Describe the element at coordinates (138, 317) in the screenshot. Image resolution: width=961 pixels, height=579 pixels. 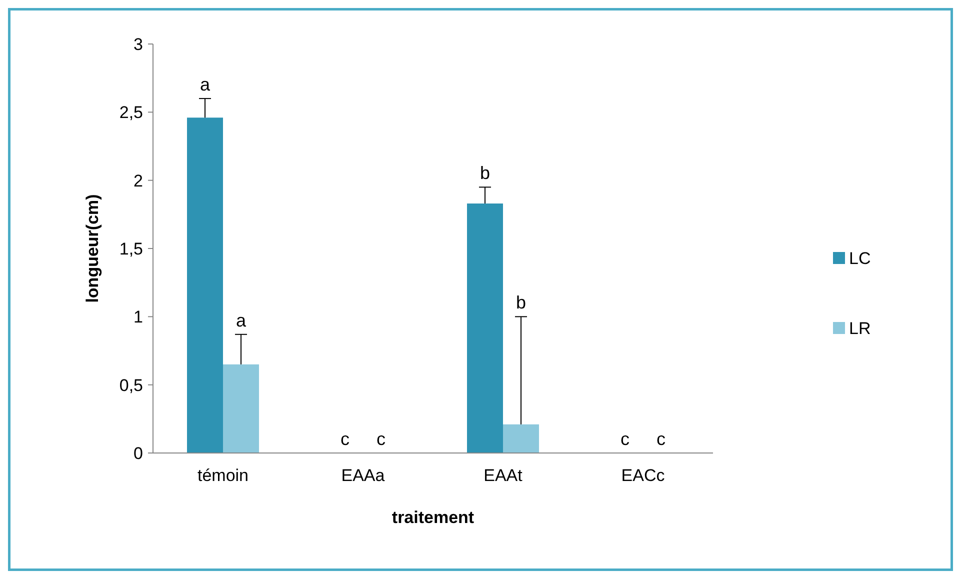
I see `y-tick-label: 1` at that location.